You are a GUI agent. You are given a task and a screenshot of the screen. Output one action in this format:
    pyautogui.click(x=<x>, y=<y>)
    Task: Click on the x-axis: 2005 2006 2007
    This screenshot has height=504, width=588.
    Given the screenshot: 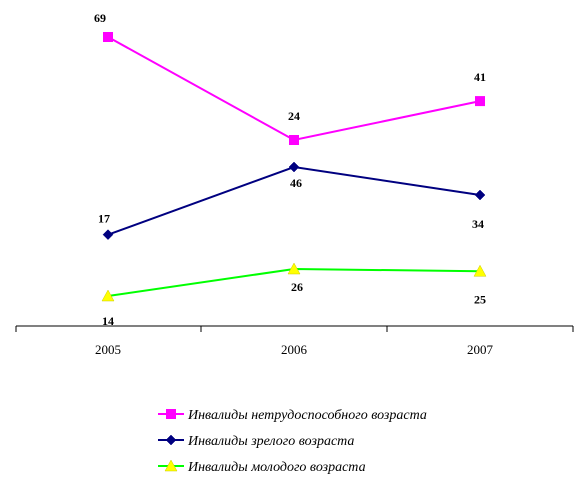 What is the action you would take?
    pyautogui.click(x=294, y=341)
    